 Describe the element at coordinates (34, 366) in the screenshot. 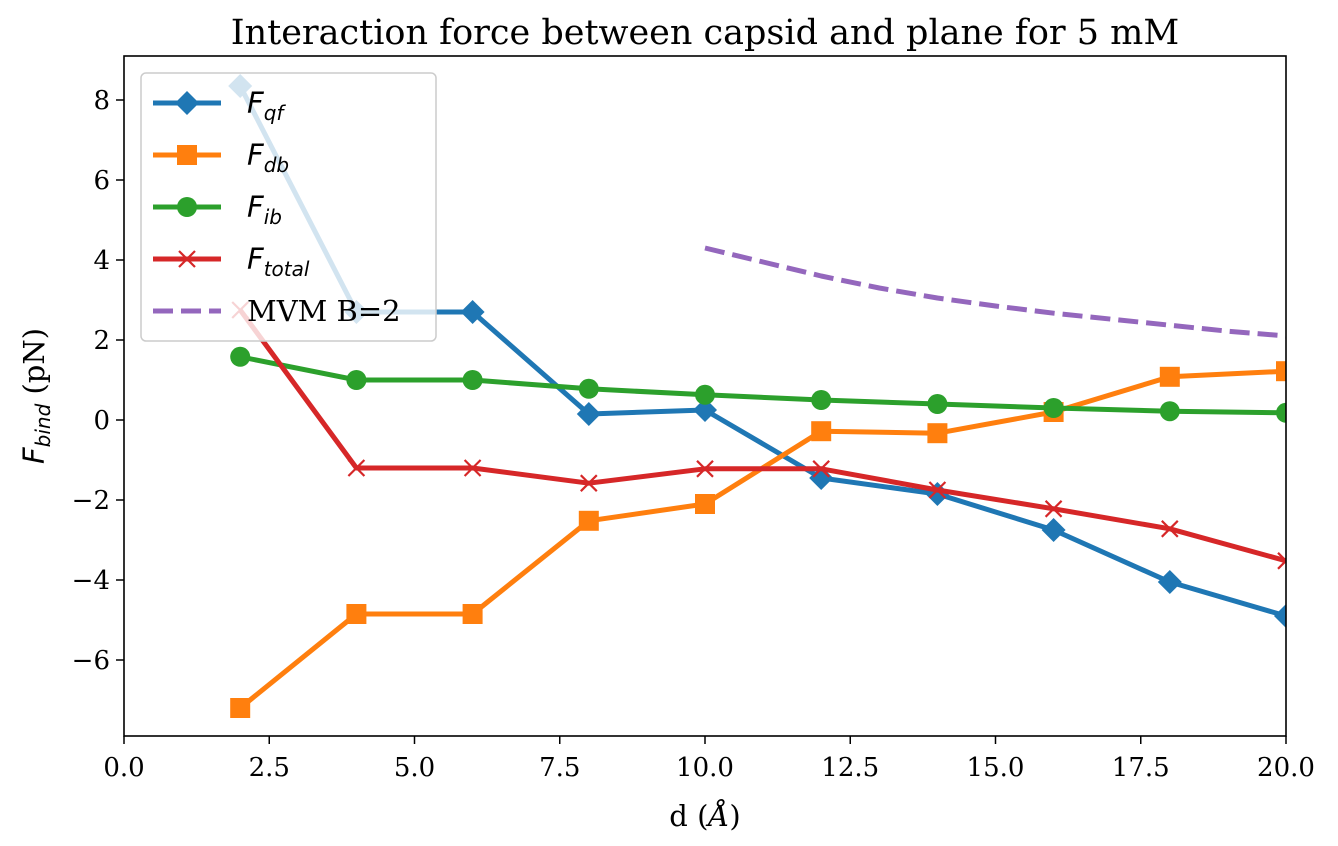

I see `y-axis-label-unit: (pN)` at that location.